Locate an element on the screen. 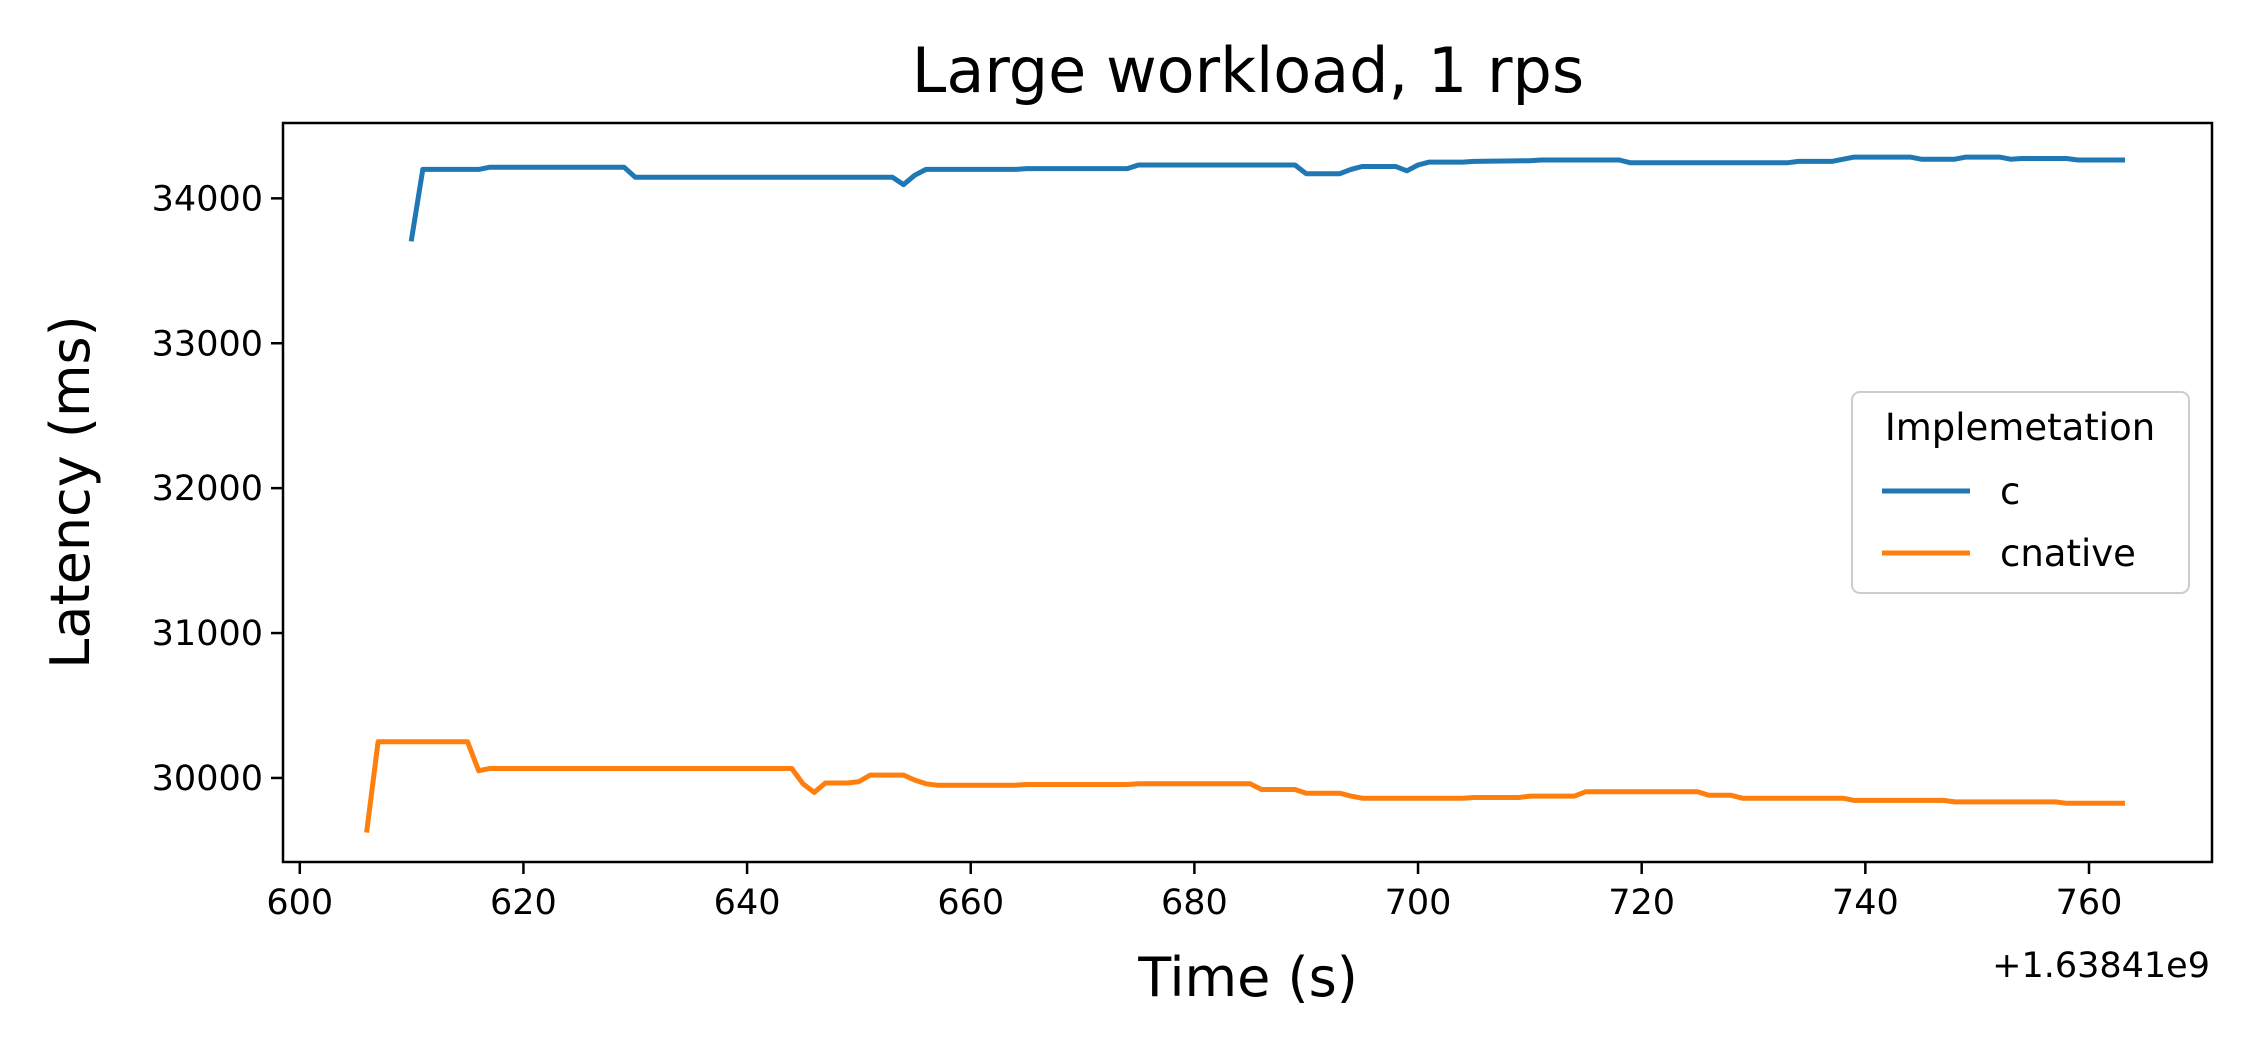  x-tick-label: 740 is located at coordinates (1865, 903).